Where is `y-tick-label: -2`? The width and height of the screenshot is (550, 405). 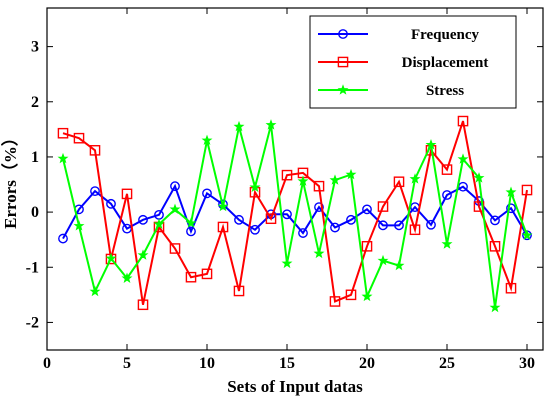 y-tick-label: -2 is located at coordinates (32, 322).